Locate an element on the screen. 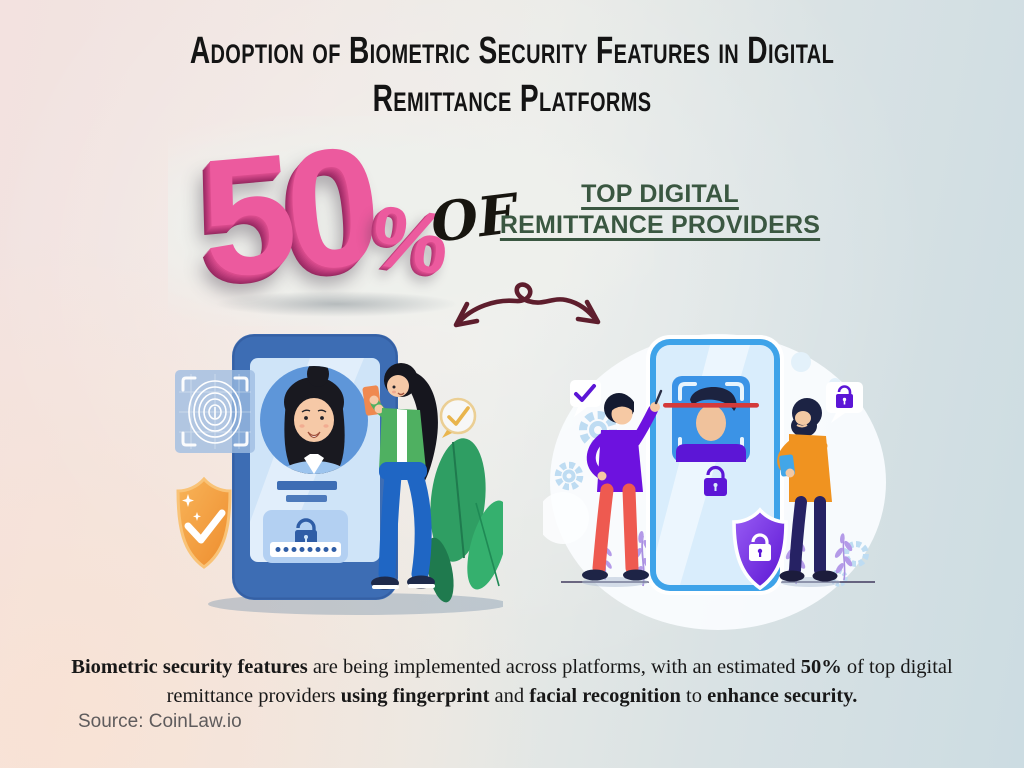 The height and width of the screenshot is (768, 1024). stat-50-percent: 50 % is located at coordinates (324, 212).